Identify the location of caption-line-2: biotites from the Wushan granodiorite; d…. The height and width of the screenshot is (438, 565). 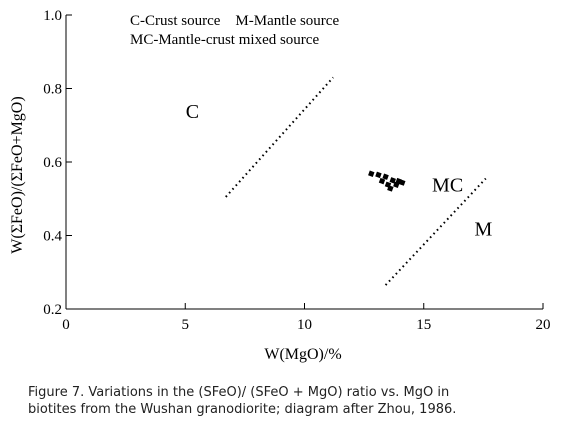
(242, 409).